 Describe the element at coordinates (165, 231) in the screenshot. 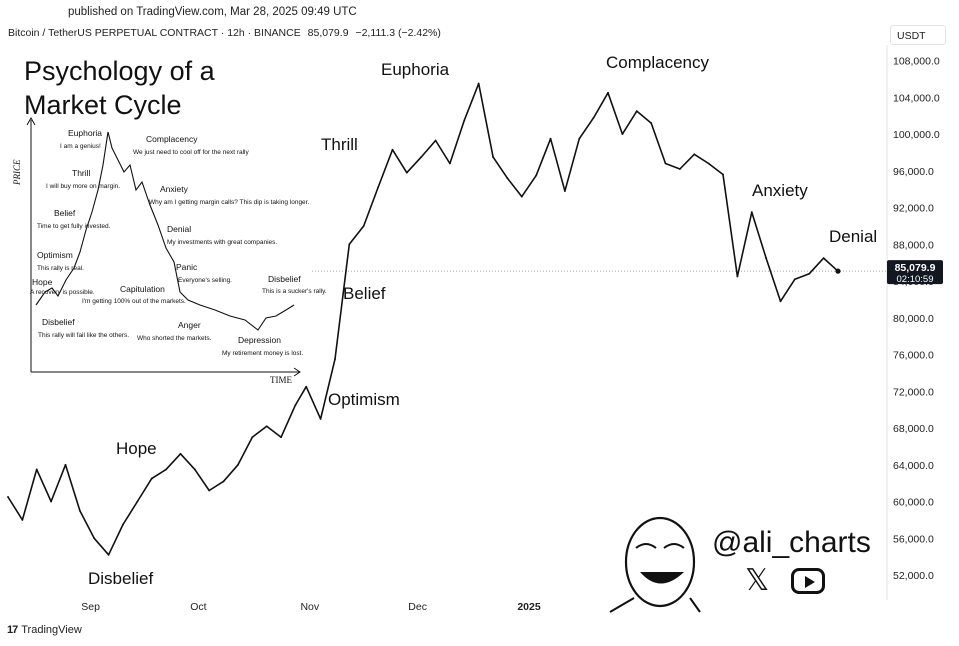

I see `inset-cycle-curve` at that location.